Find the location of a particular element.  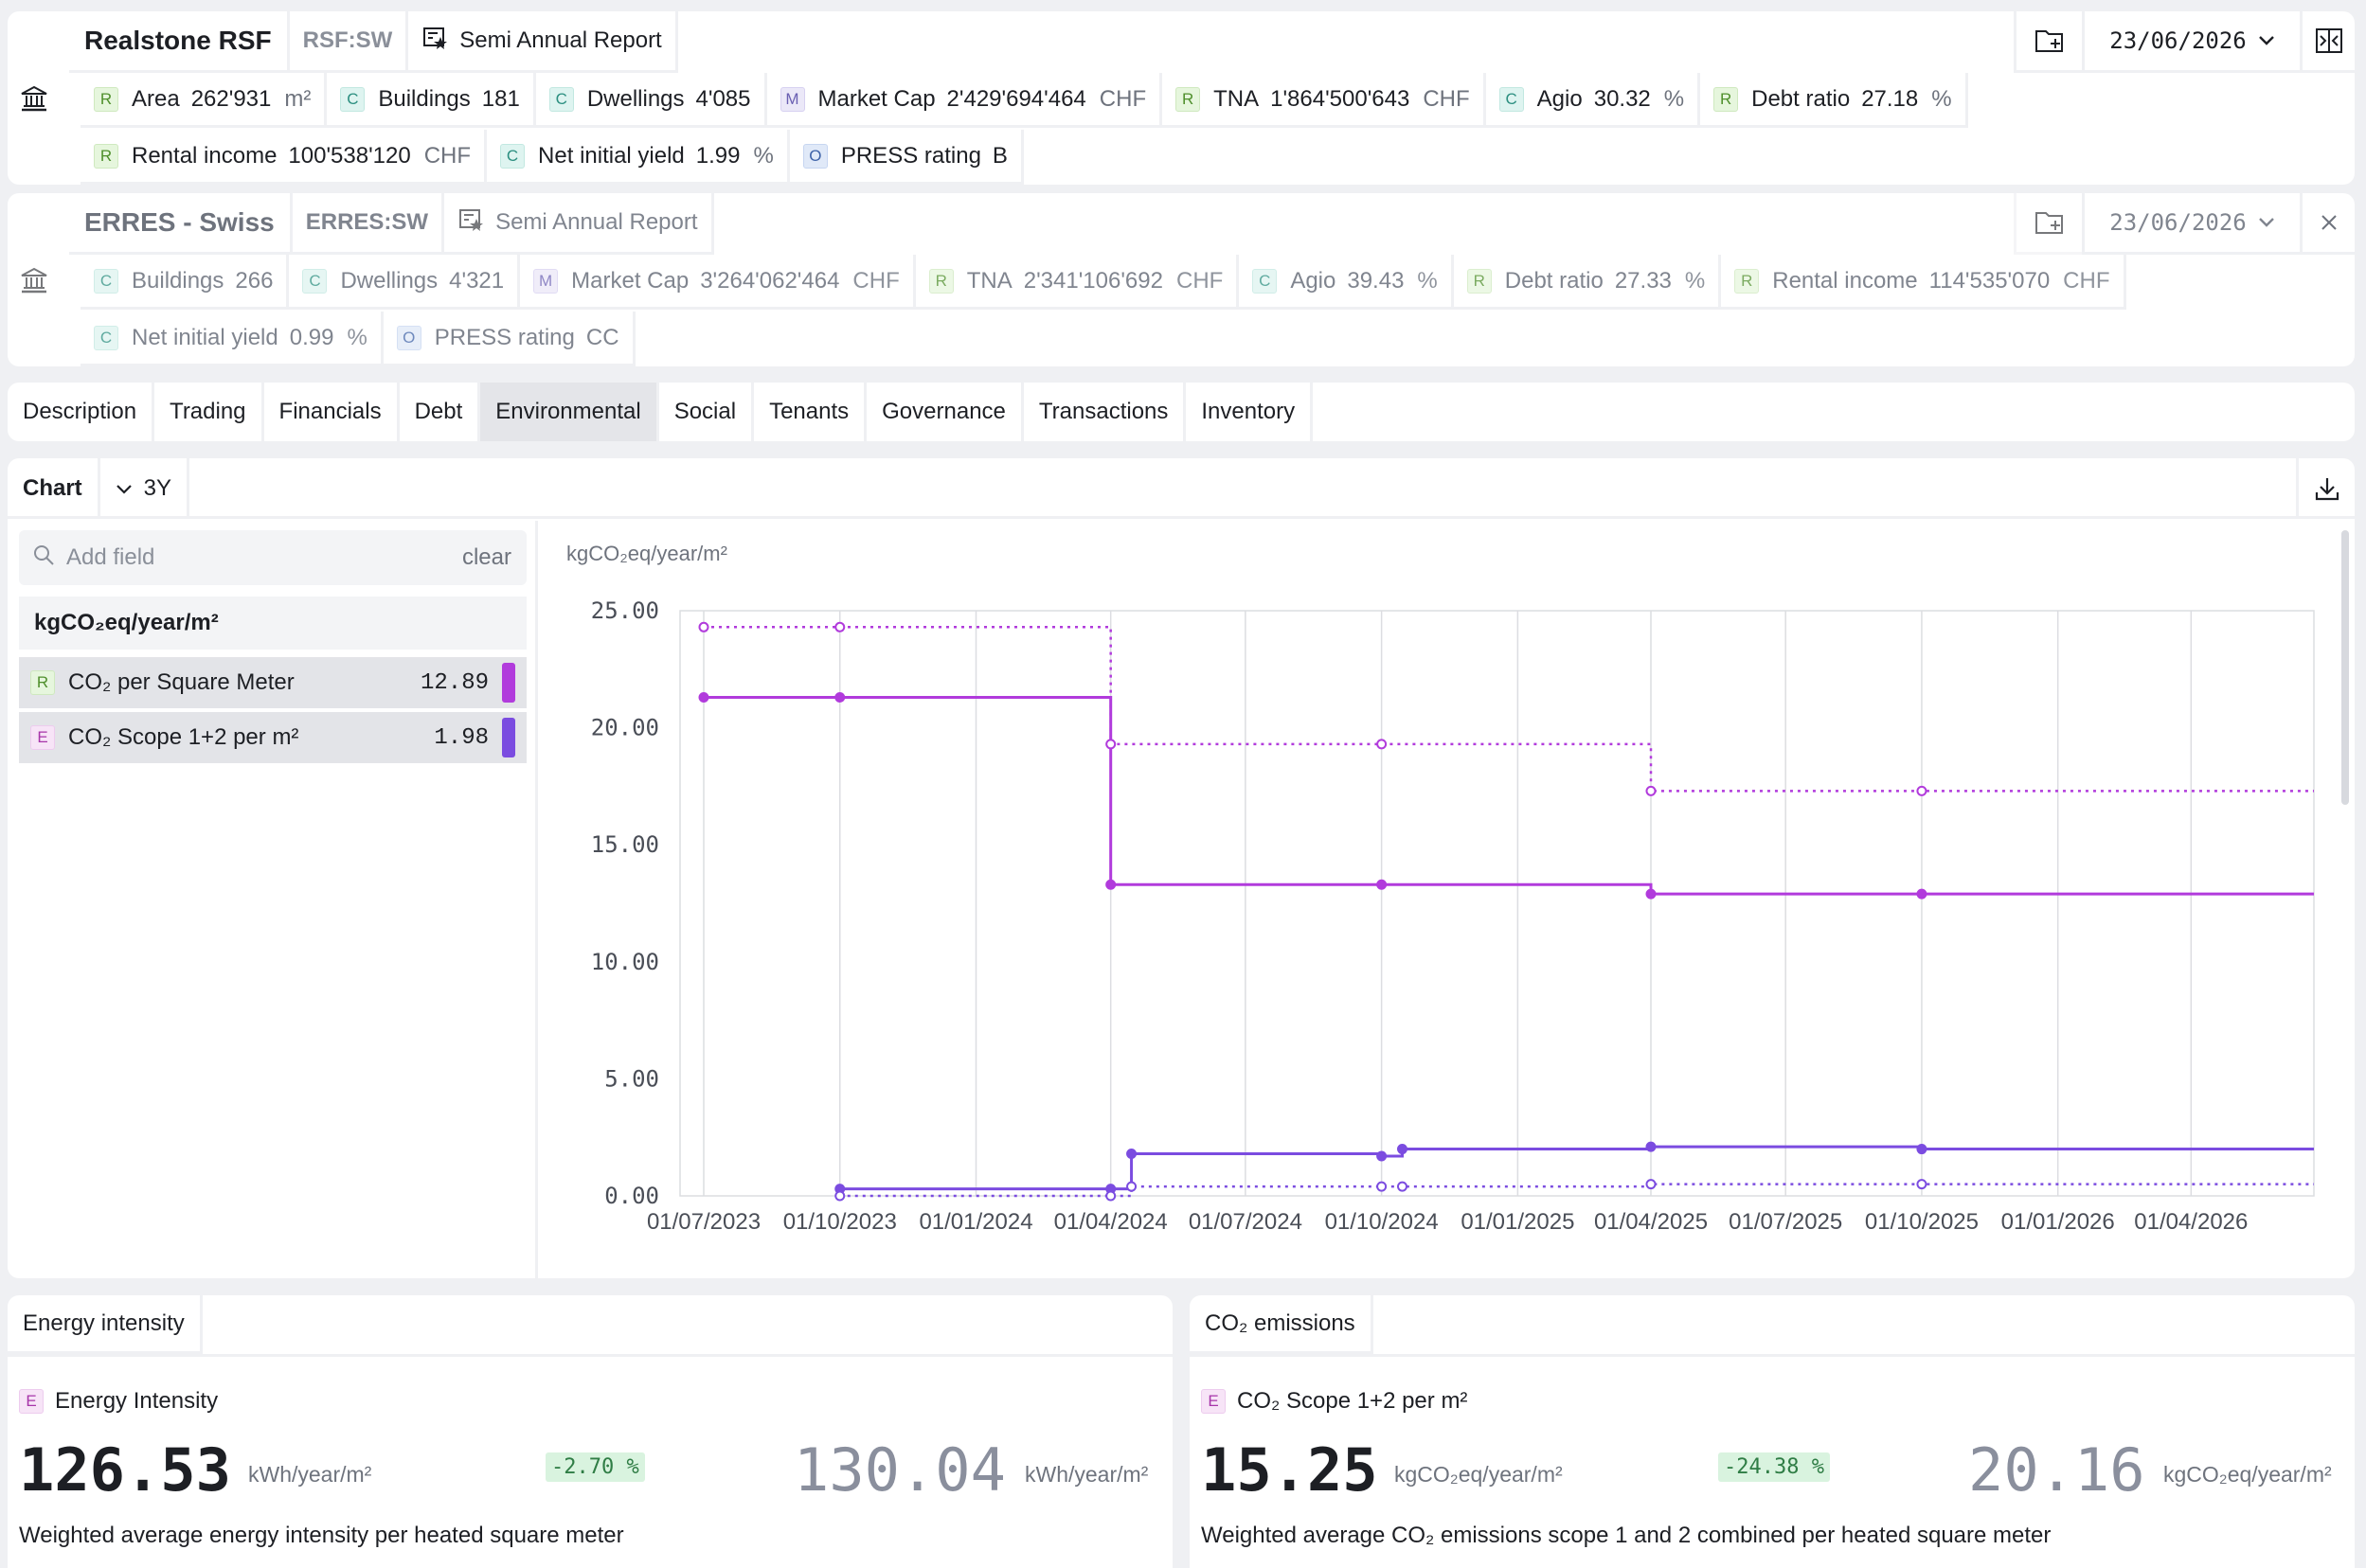

download-button is located at coordinates (2325, 488).